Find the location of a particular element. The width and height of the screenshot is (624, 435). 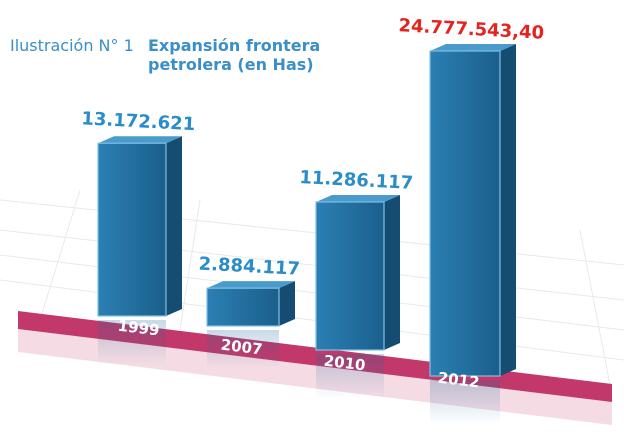

chart-title: Expansión frontera petrolera (en Has) is located at coordinates (234, 55).